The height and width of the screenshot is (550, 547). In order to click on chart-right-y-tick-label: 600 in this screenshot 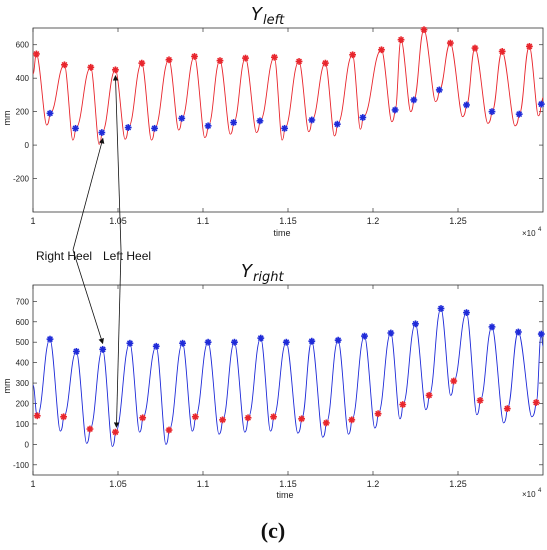, I will do `click(23, 322)`.